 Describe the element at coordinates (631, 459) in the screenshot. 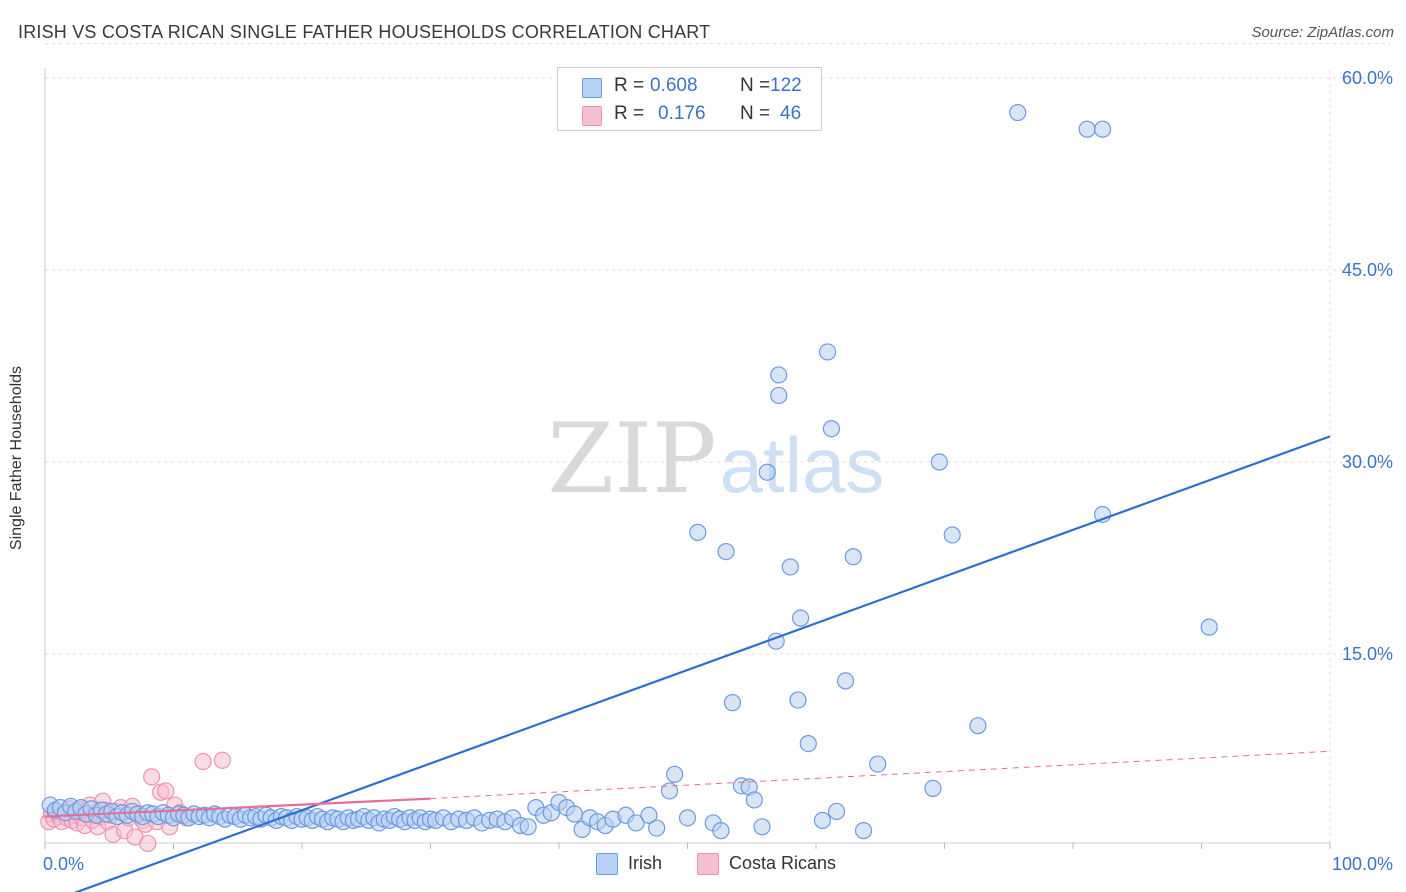

I see `watermark-zip: ZIP` at that location.